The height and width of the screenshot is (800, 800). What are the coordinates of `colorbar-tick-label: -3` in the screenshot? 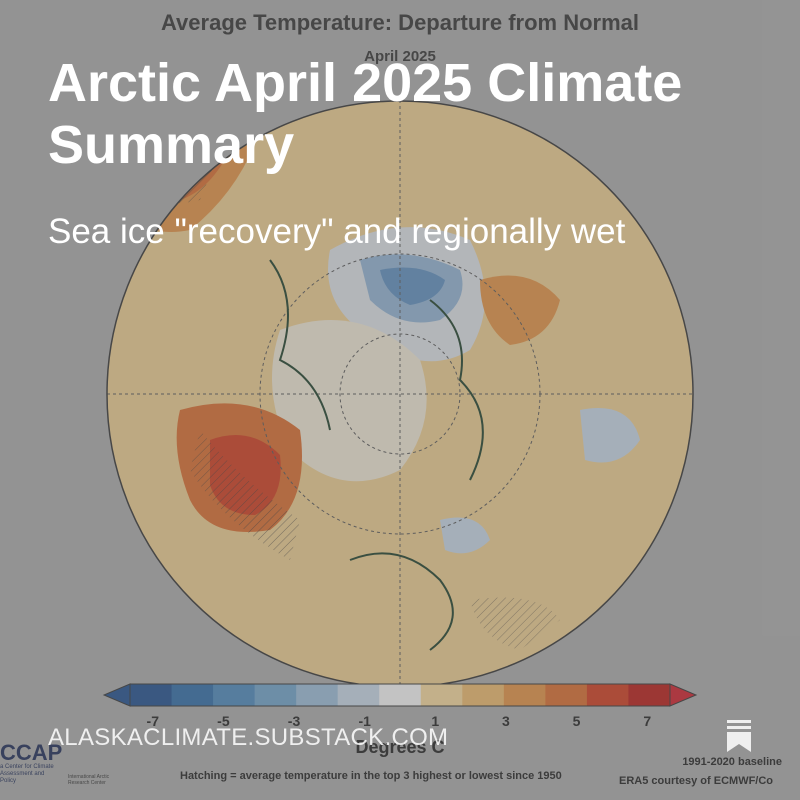 It's located at (294, 721).